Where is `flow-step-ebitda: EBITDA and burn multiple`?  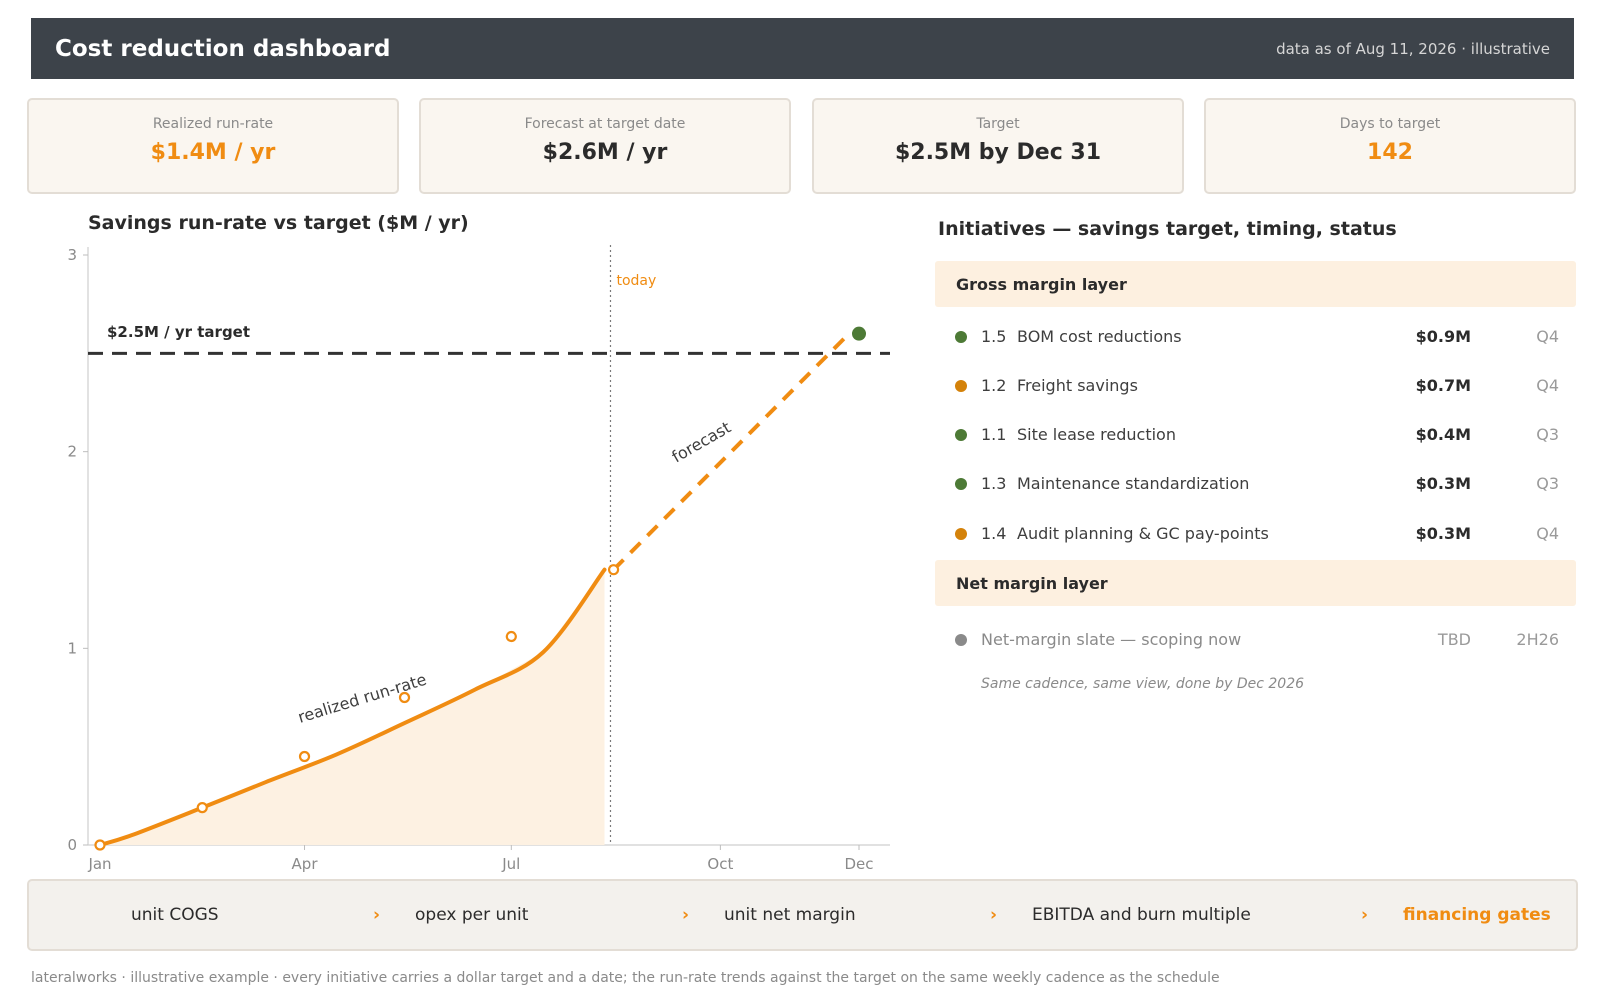 flow-step-ebitda: EBITDA and burn multiple is located at coordinates (1141, 915).